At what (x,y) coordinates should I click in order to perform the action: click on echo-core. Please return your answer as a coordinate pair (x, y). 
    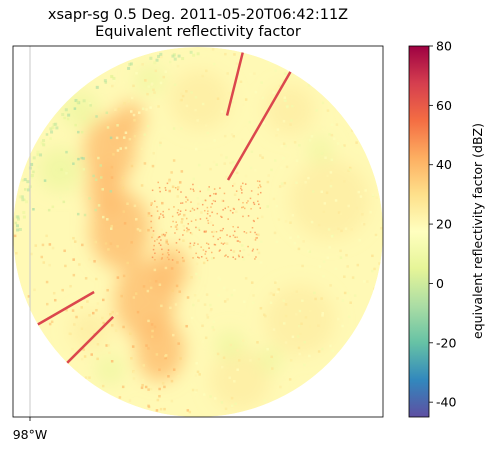
    Looking at the image, I should click on (170, 270).